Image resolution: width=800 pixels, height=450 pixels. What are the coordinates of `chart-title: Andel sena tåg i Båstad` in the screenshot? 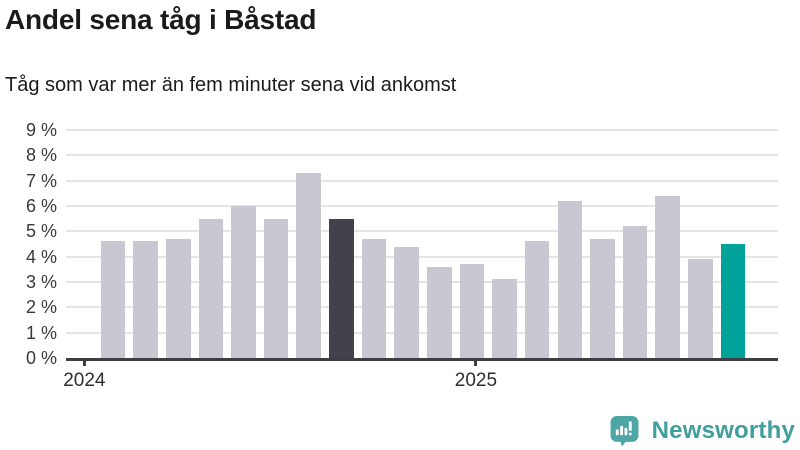 It's located at (161, 19).